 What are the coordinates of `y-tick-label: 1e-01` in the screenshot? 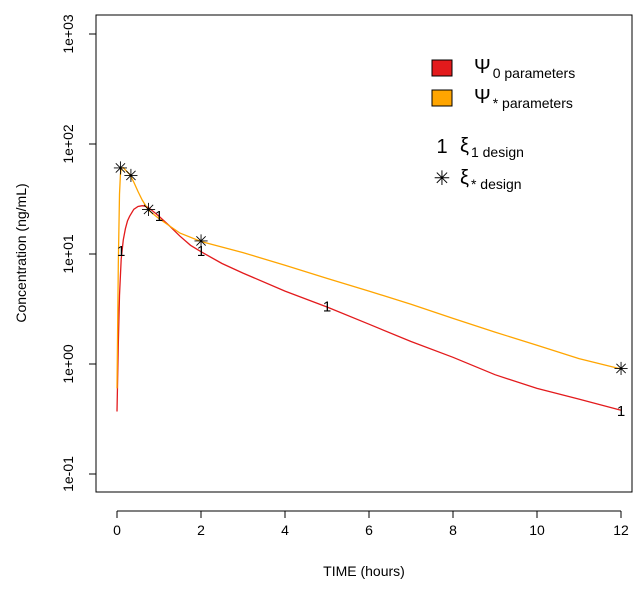 It's located at (68, 474).